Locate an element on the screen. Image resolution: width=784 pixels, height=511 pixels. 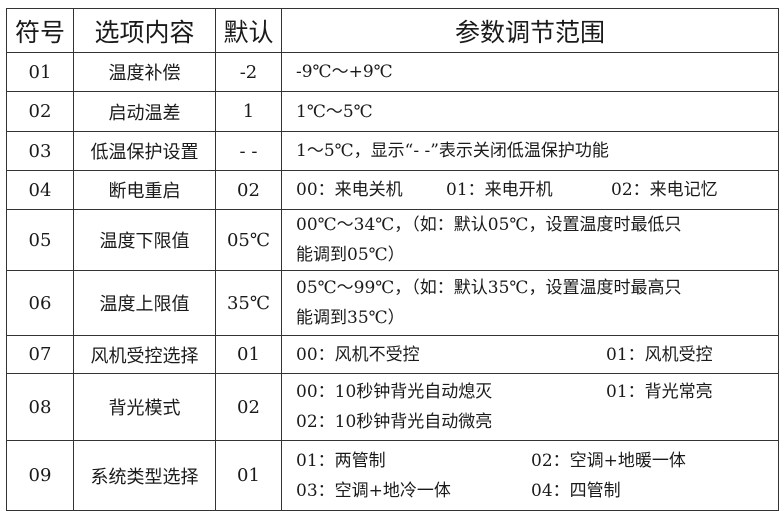
cell-code: 04 is located at coordinates (40, 190).